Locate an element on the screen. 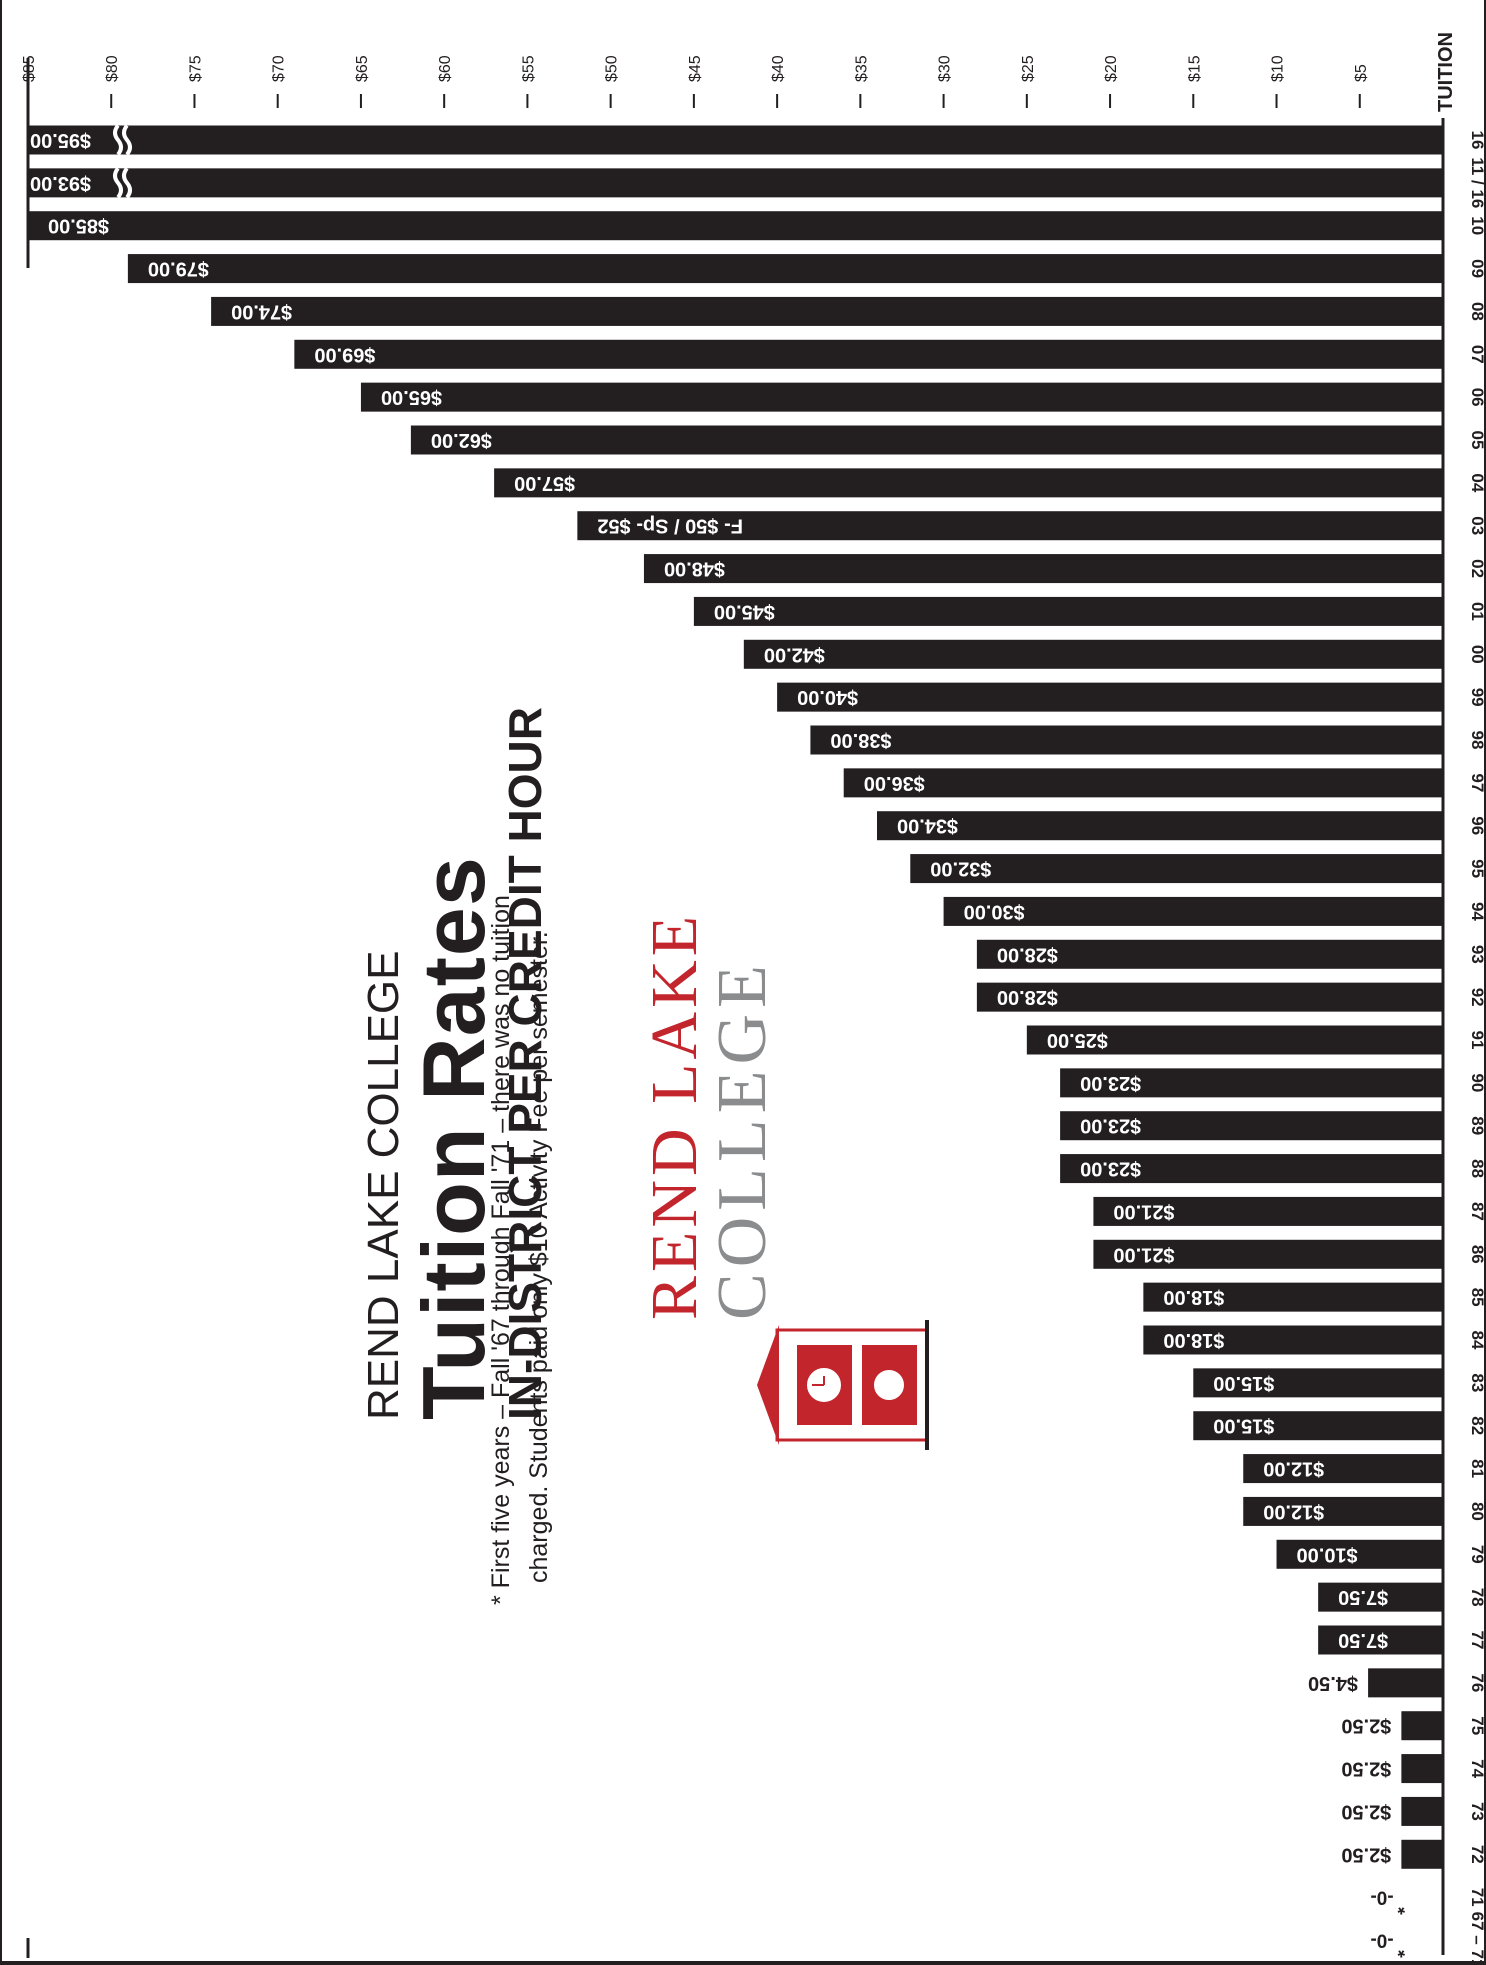  axis-title: TUITION is located at coordinates (1446, 72).